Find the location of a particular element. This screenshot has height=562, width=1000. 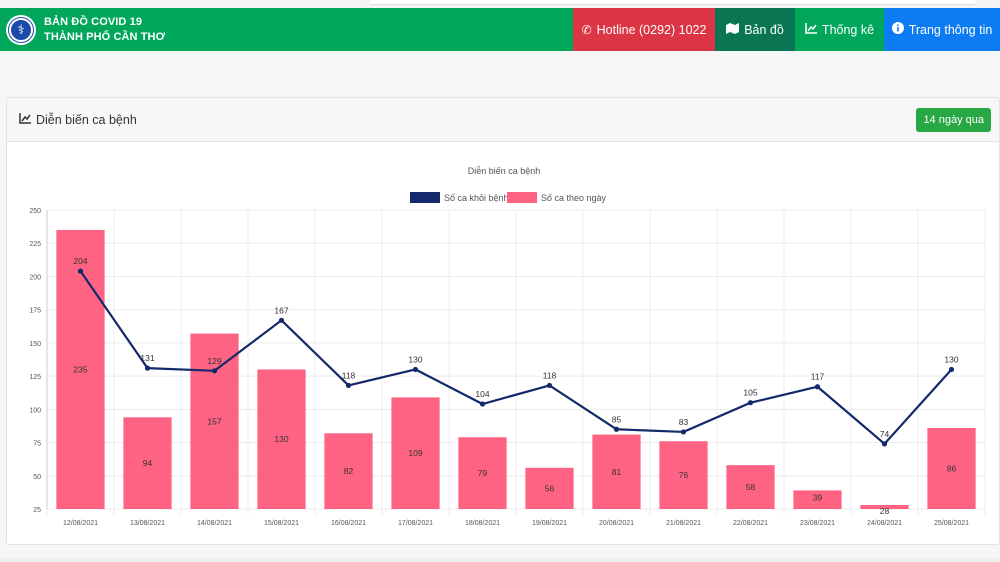

x-tick-label: 21/08/2021 is located at coordinates (683, 523).